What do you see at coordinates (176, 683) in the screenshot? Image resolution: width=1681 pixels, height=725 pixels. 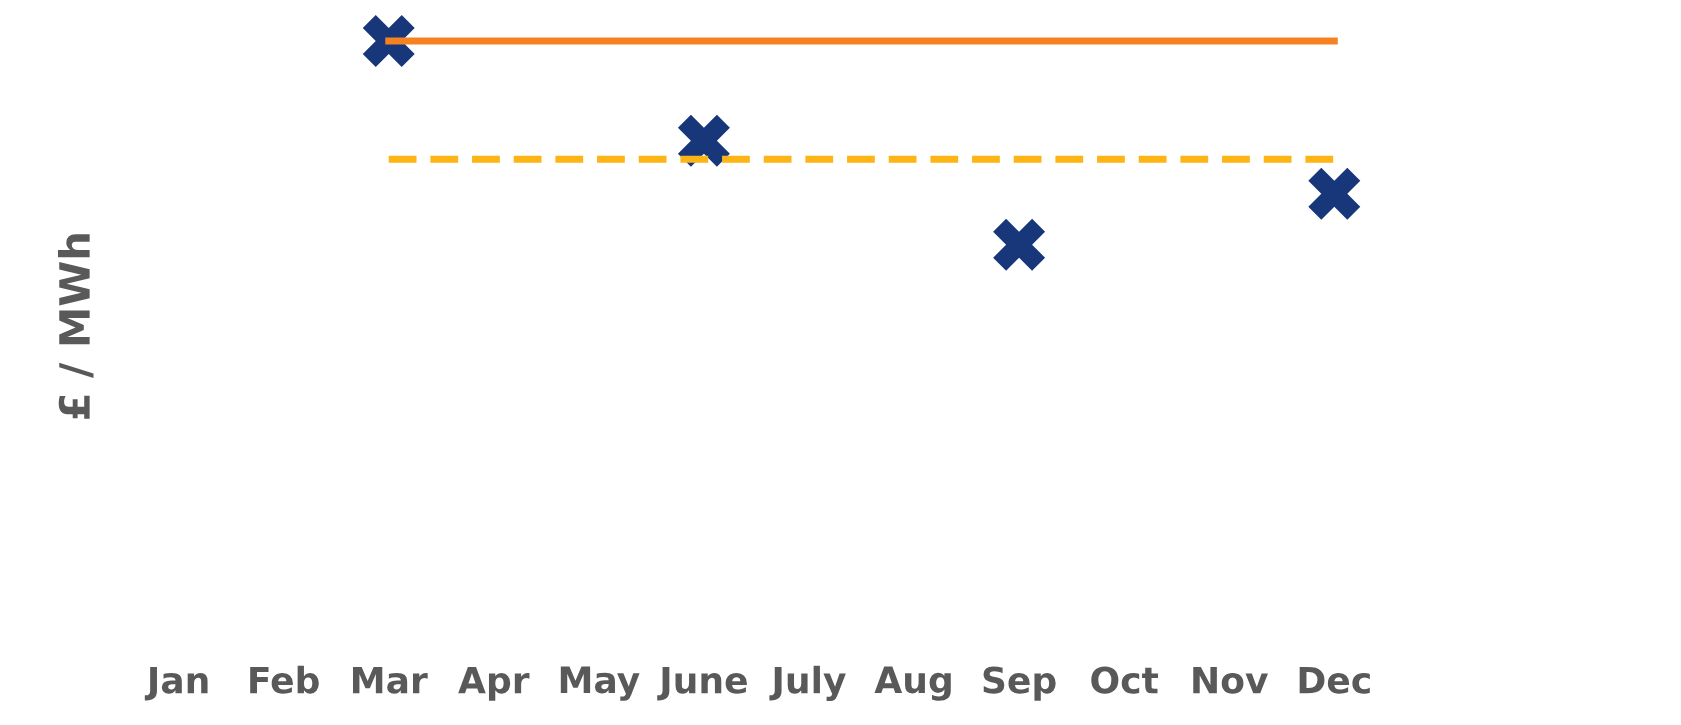 I see `x-tick-label: Jan` at bounding box center [176, 683].